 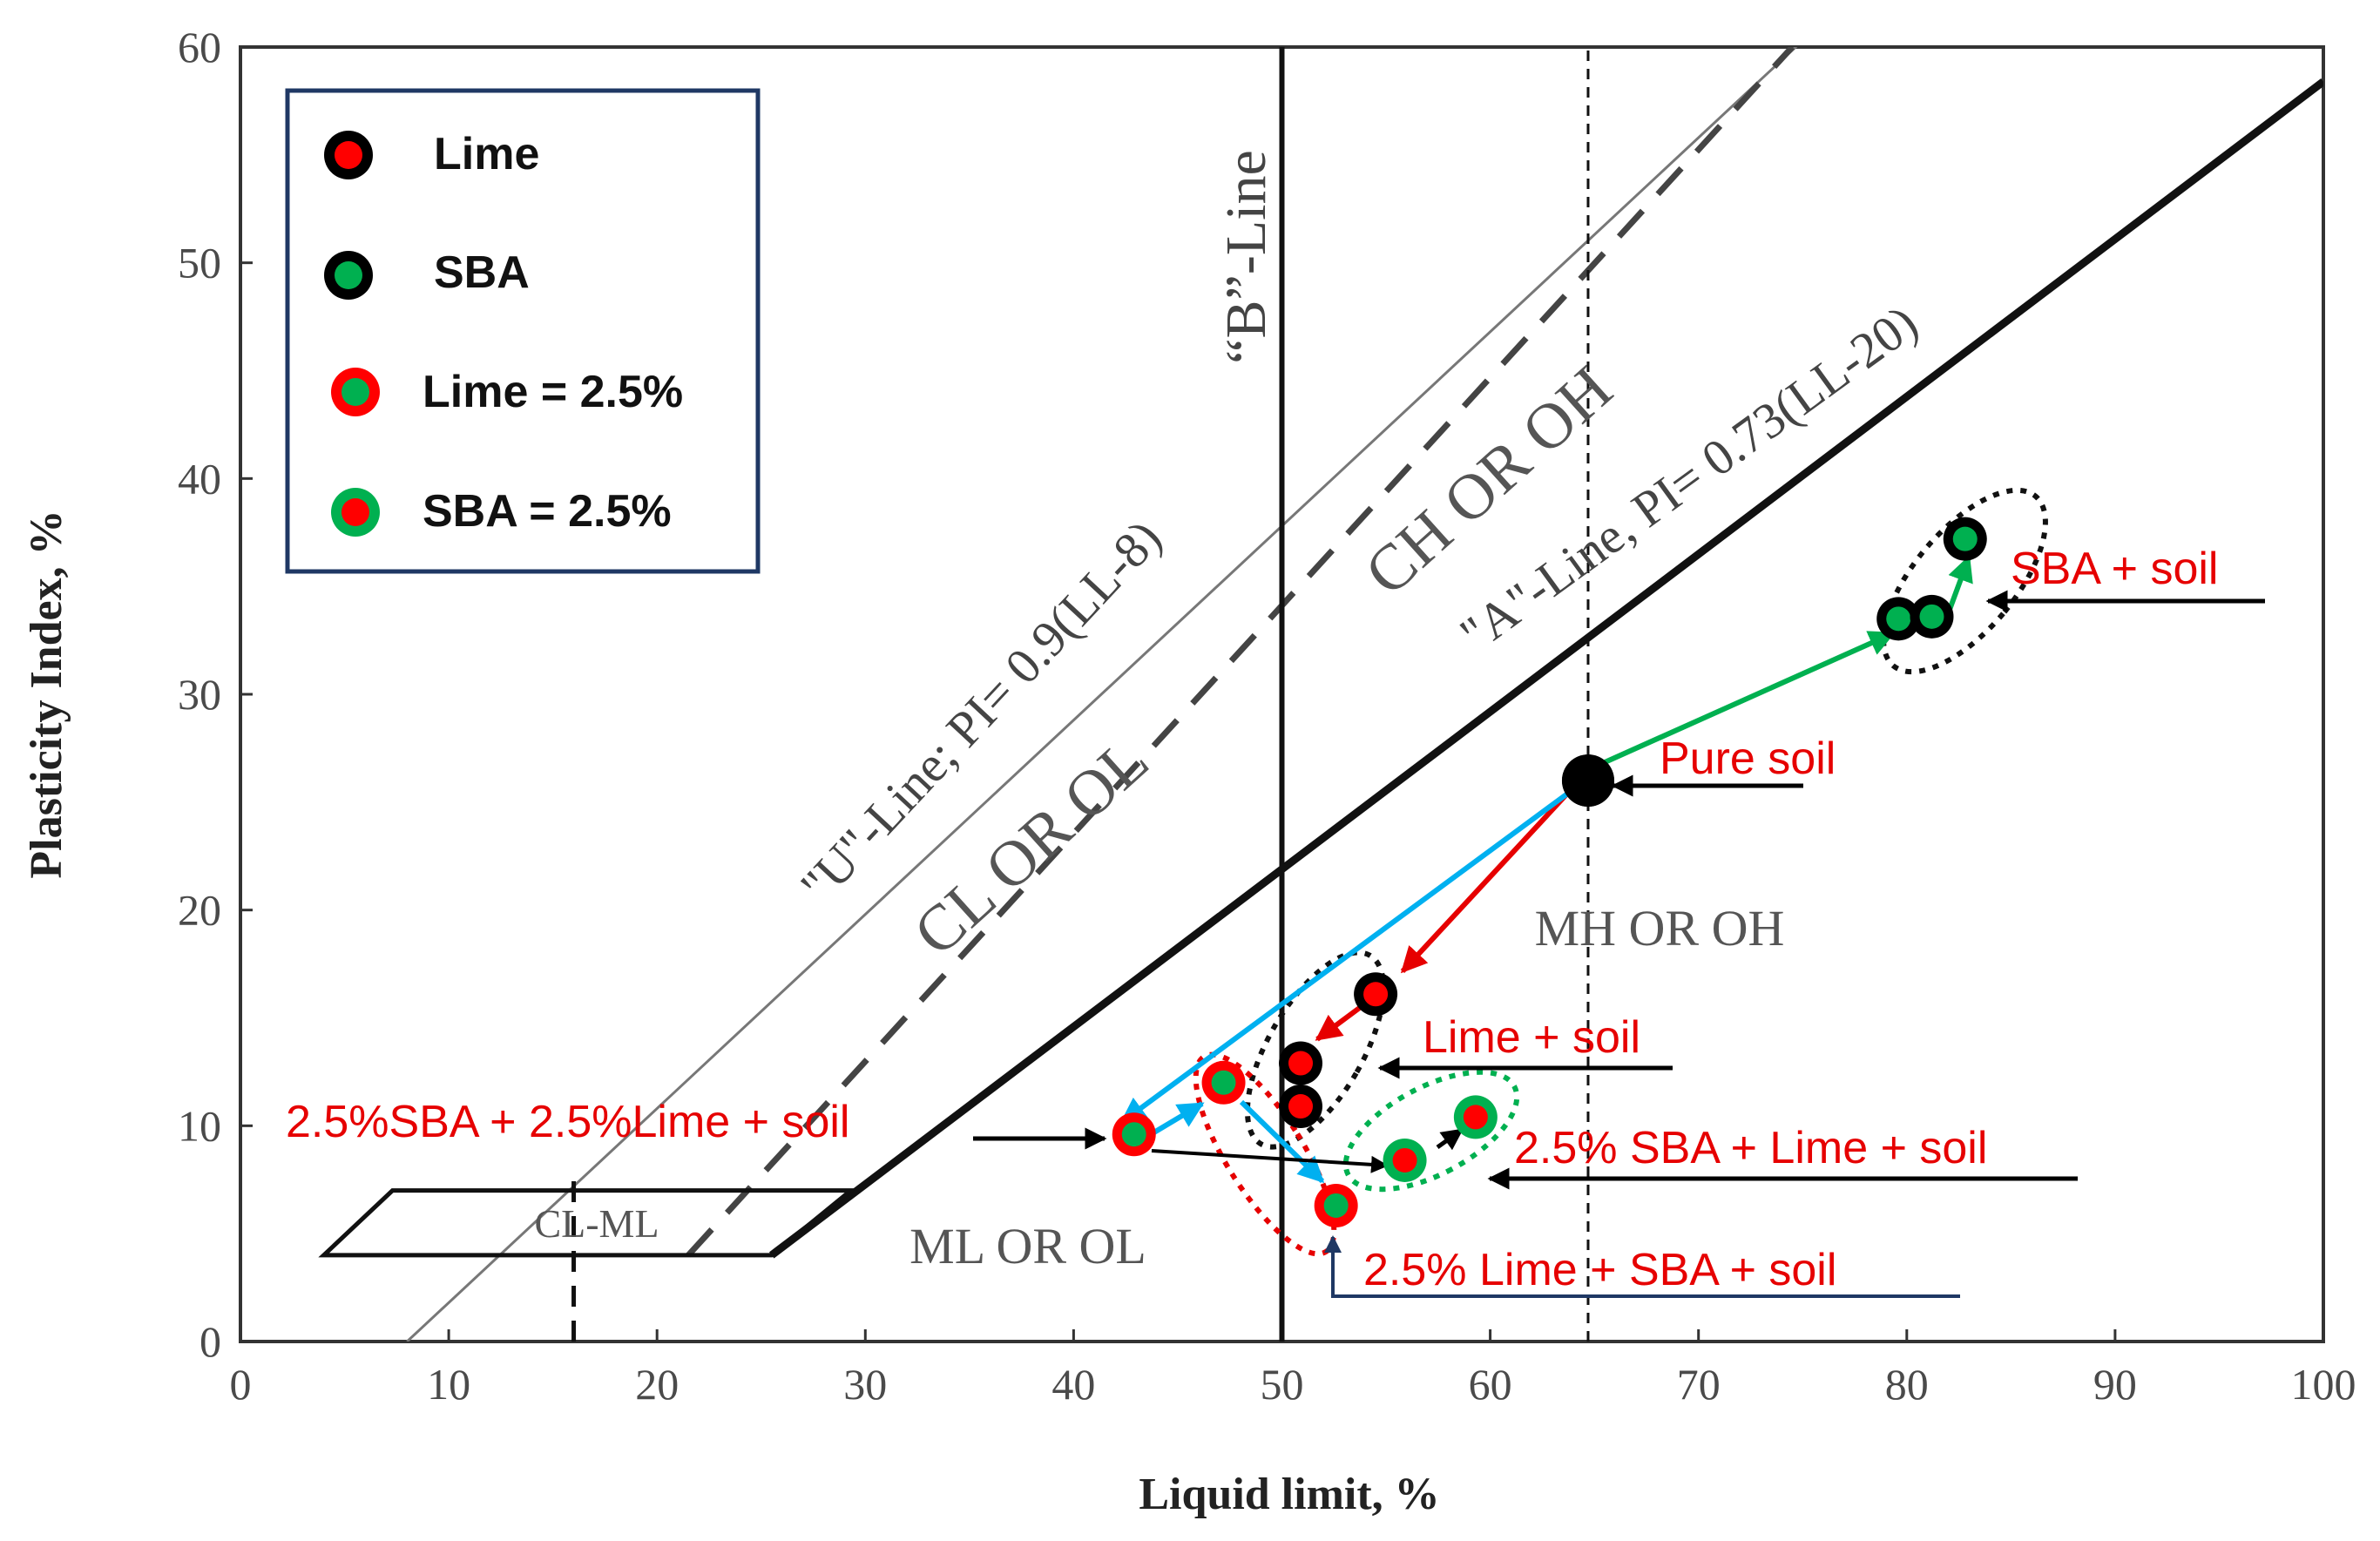 I want to click on pure-point-core, so click(x=1587, y=781).